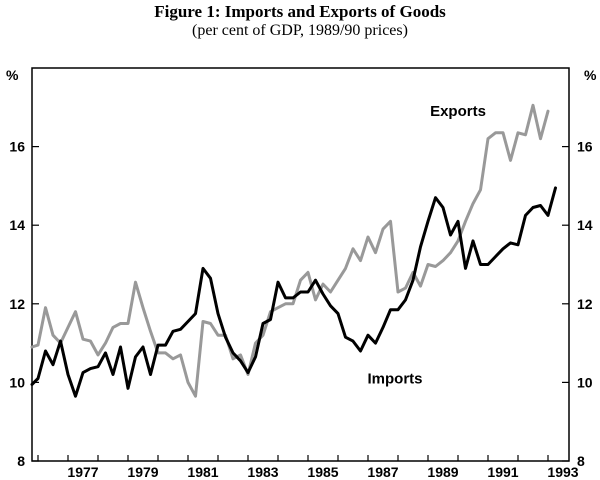  I want to click on x-tick-label: 1979, so click(142, 472).